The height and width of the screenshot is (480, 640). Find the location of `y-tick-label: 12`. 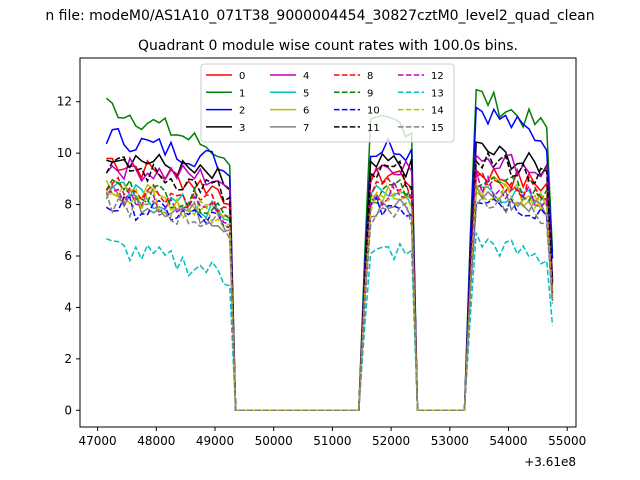

y-tick-label: 12 is located at coordinates (64, 102).